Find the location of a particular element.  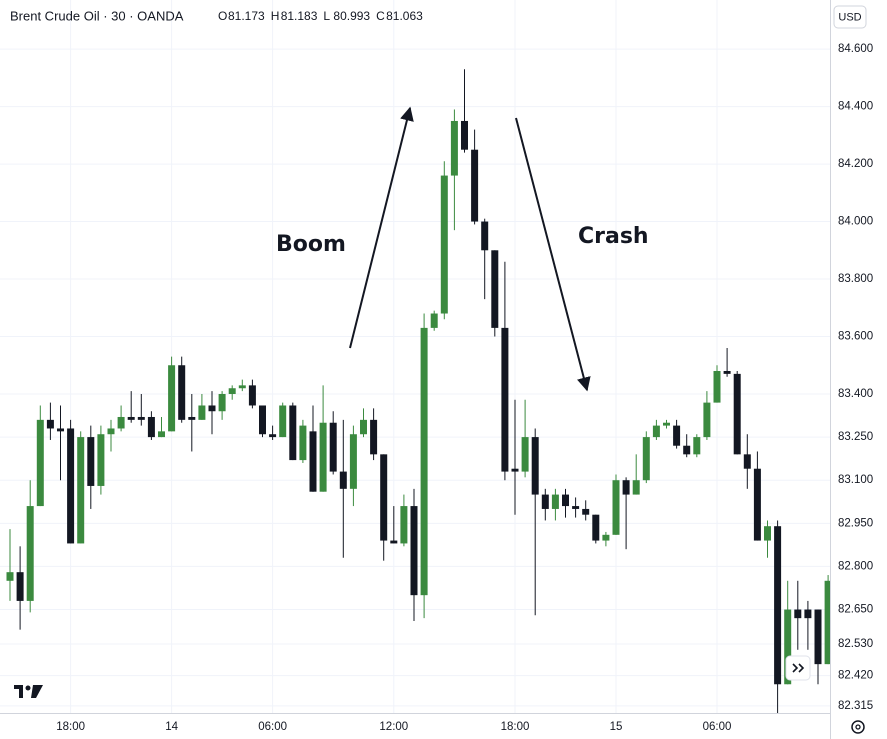

y-tick-label: 82.530 is located at coordinates (855, 644).